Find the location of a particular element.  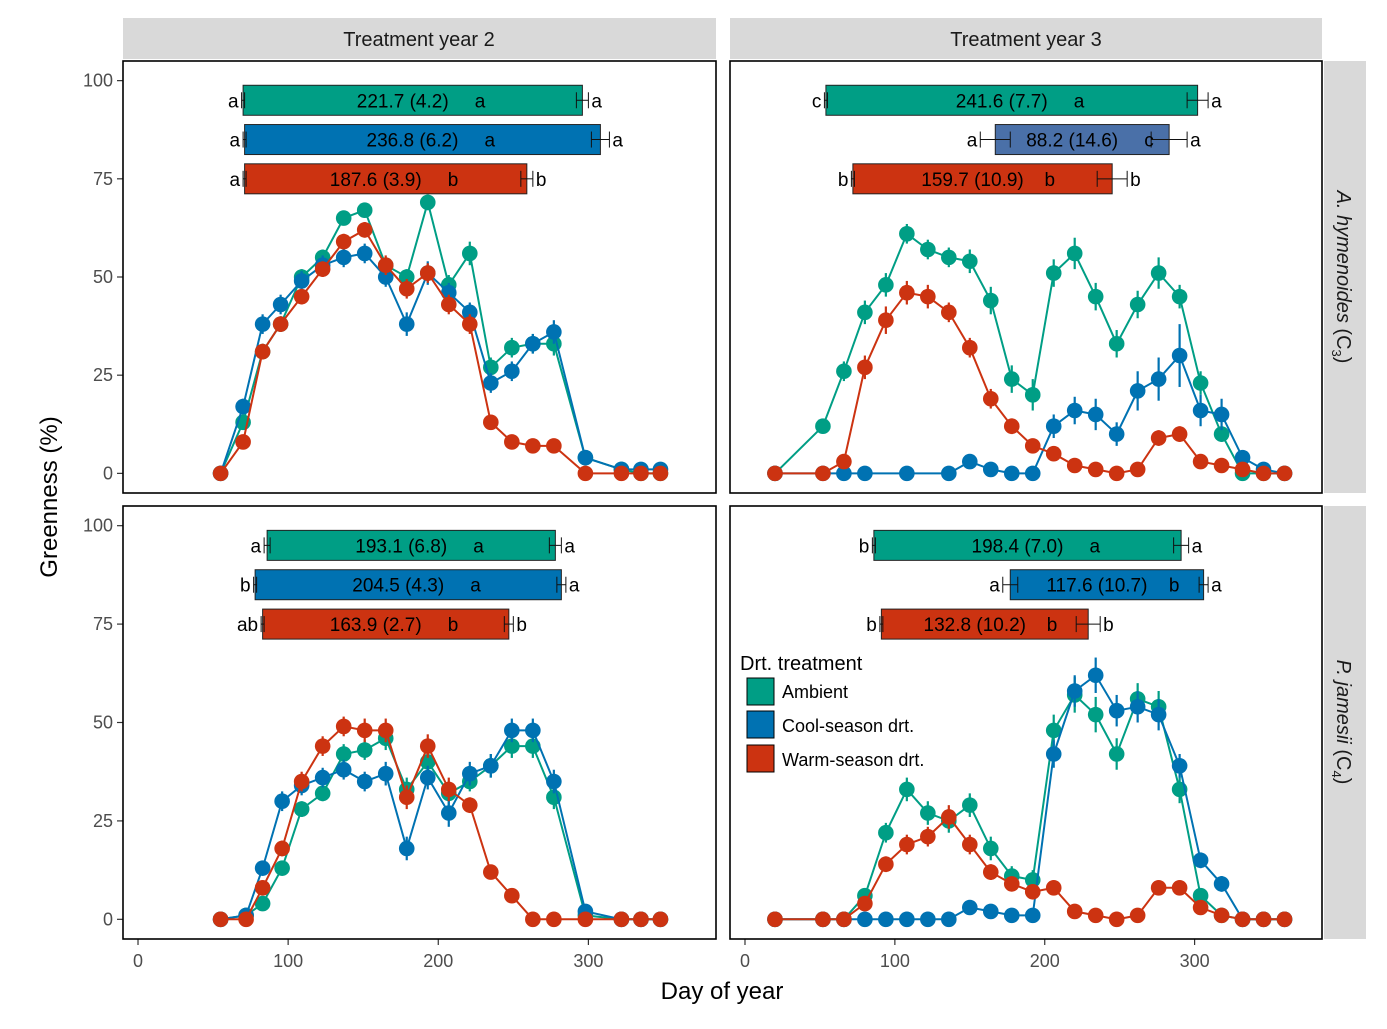

panel-r0c0-ytick-label-100: 100 is located at coordinates (98, 81).